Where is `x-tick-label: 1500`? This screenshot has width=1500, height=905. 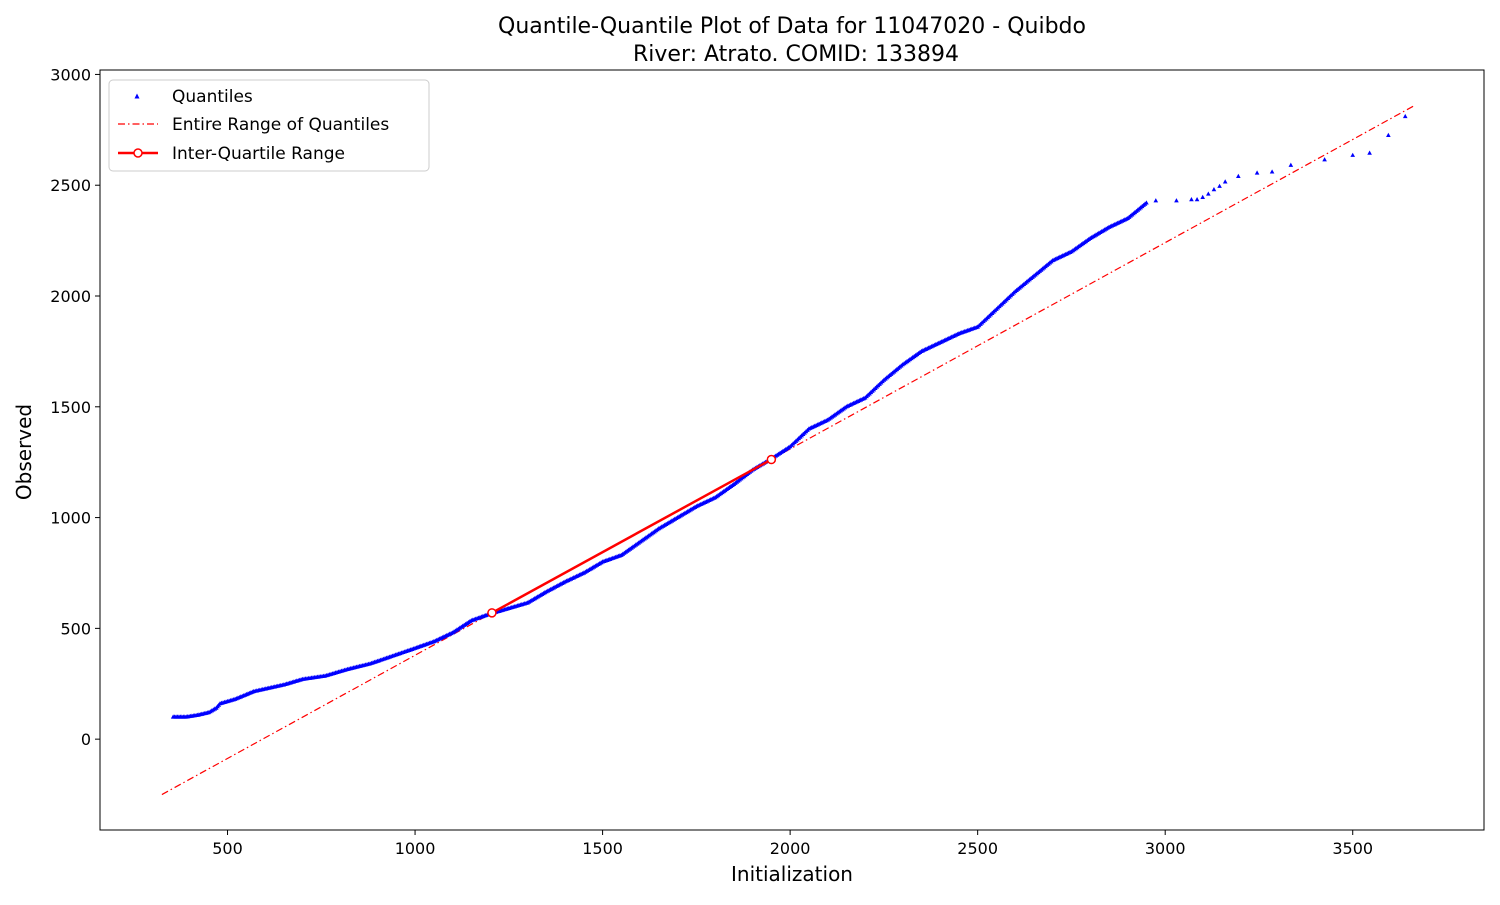 x-tick-label: 1500 is located at coordinates (602, 848).